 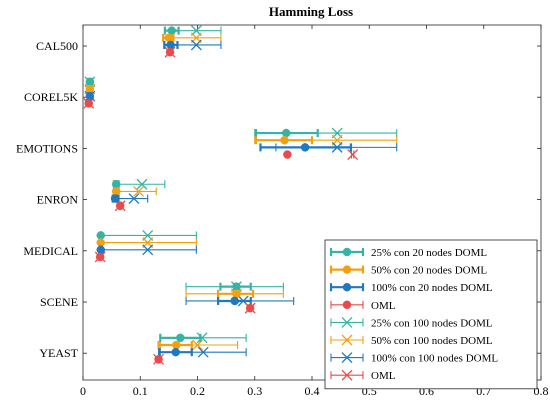 I want to click on legend-label: 50% con 20 nodes DOML, so click(x=429, y=271).